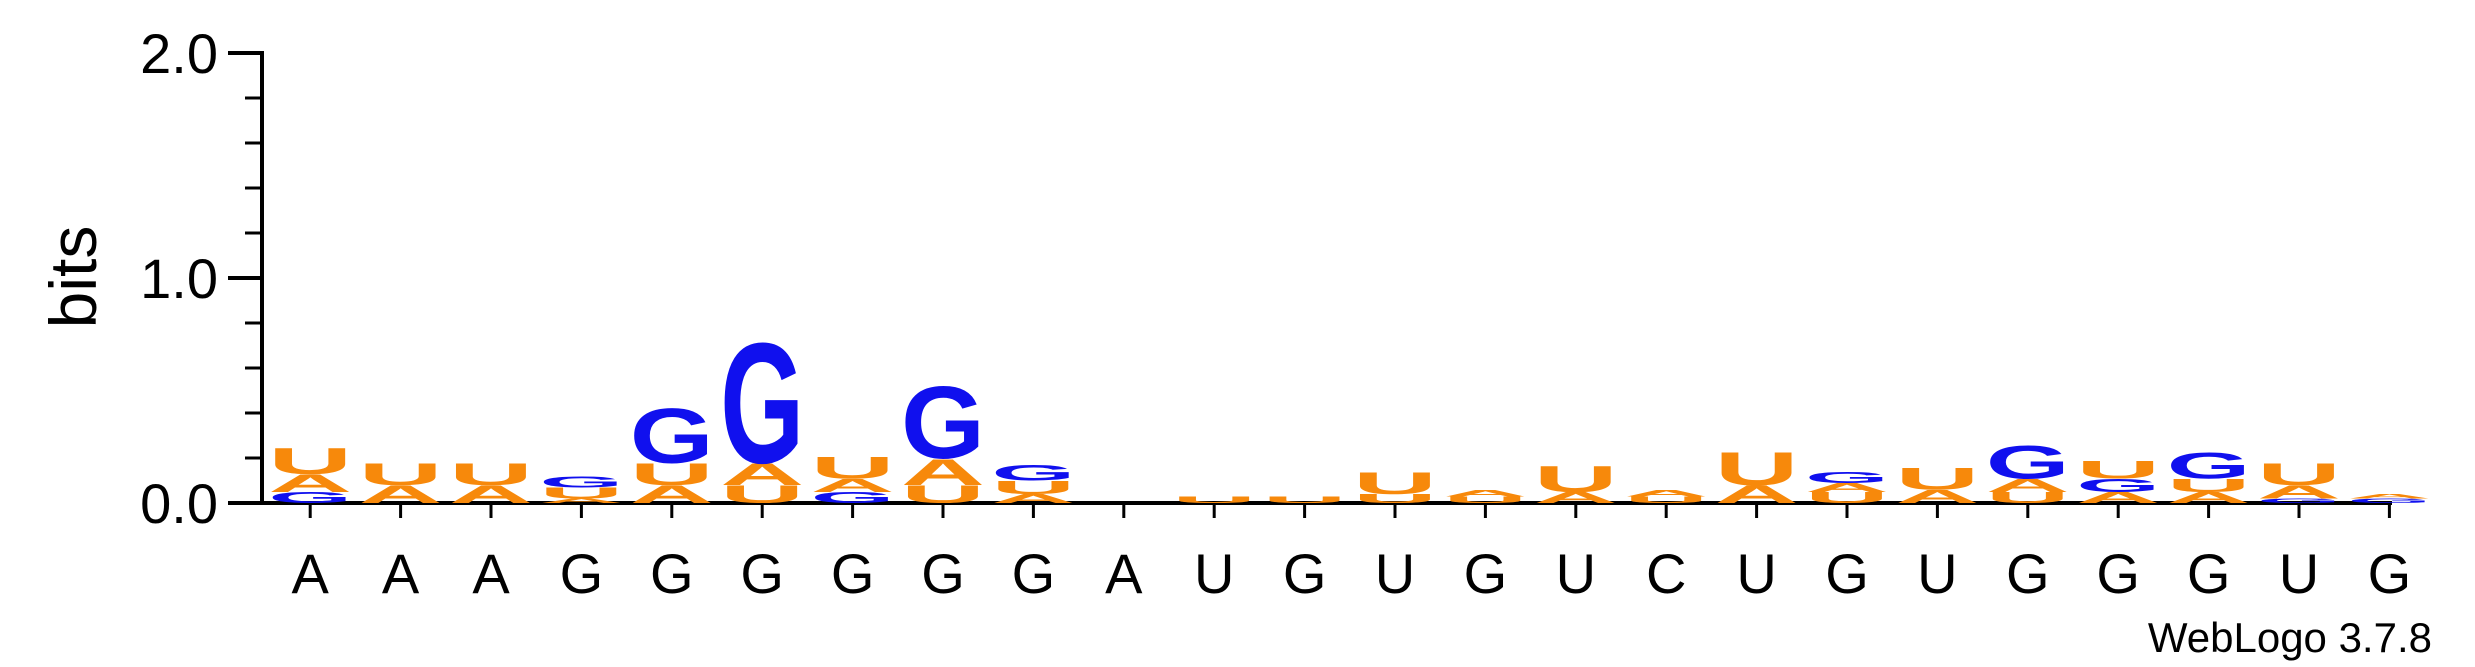  Describe the element at coordinates (1666, 573) in the screenshot. I see `sequence-label: C` at that location.